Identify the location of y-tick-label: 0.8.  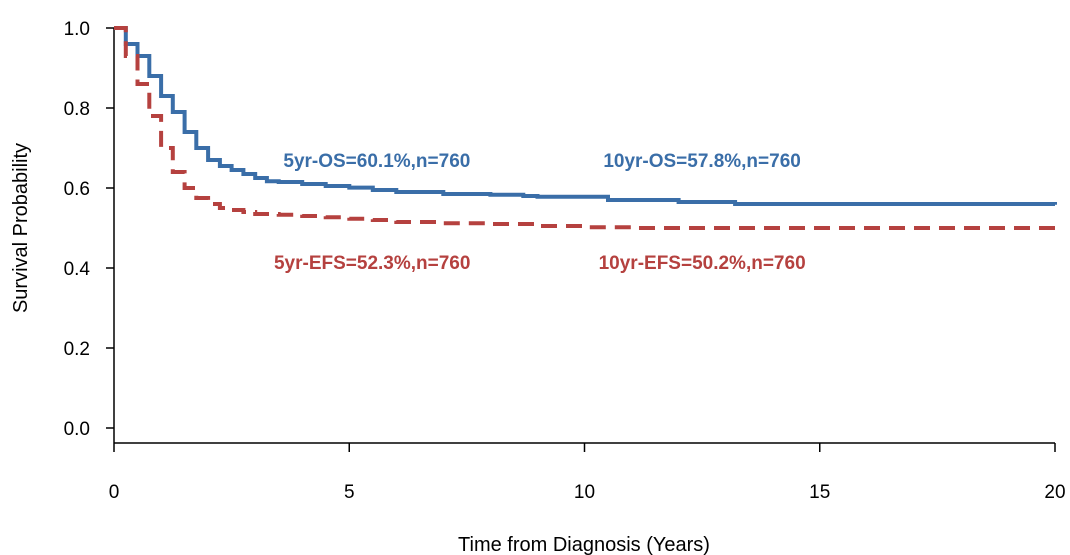
(77, 109).